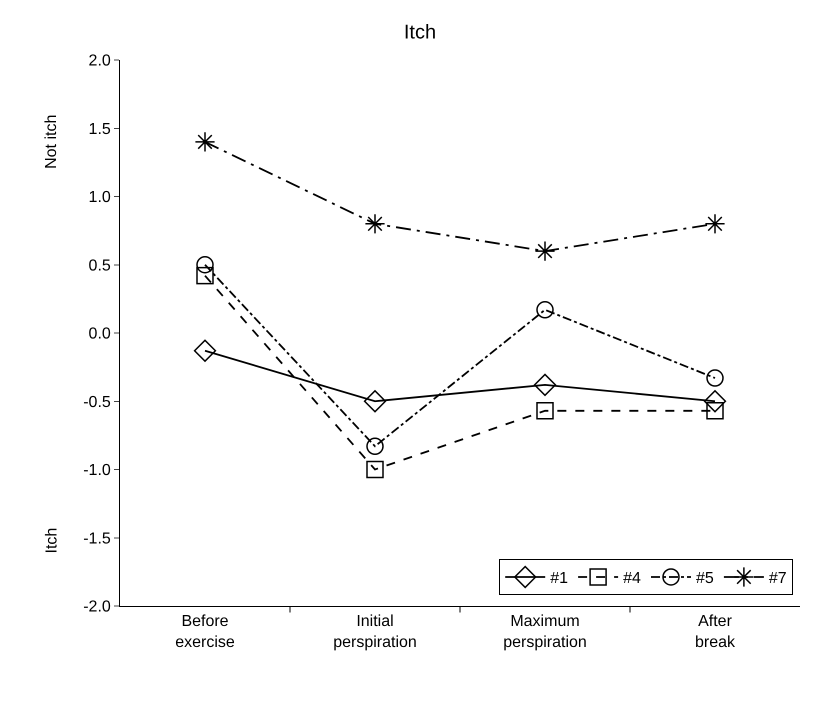 The width and height of the screenshot is (840, 706). I want to click on legend-label: #7, so click(777, 579).